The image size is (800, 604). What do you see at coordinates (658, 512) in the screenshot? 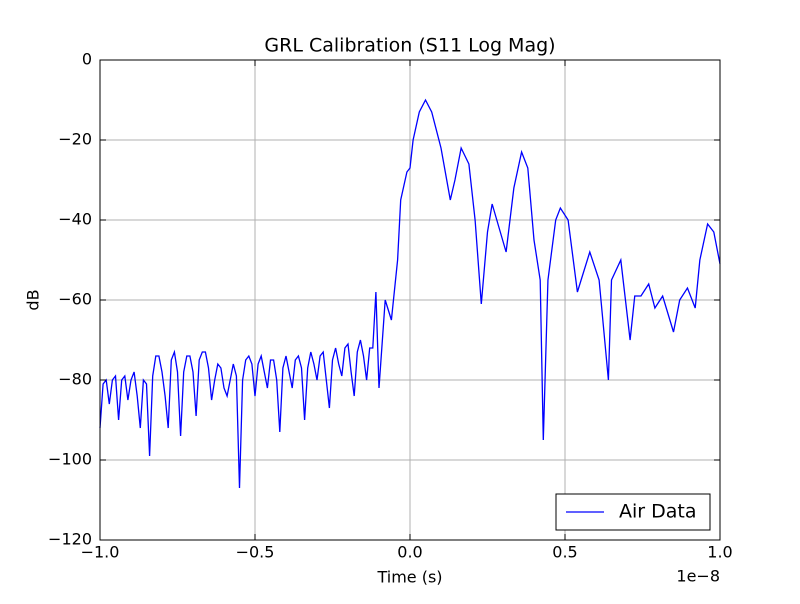
I see `legend-label: Air Data` at bounding box center [658, 512].